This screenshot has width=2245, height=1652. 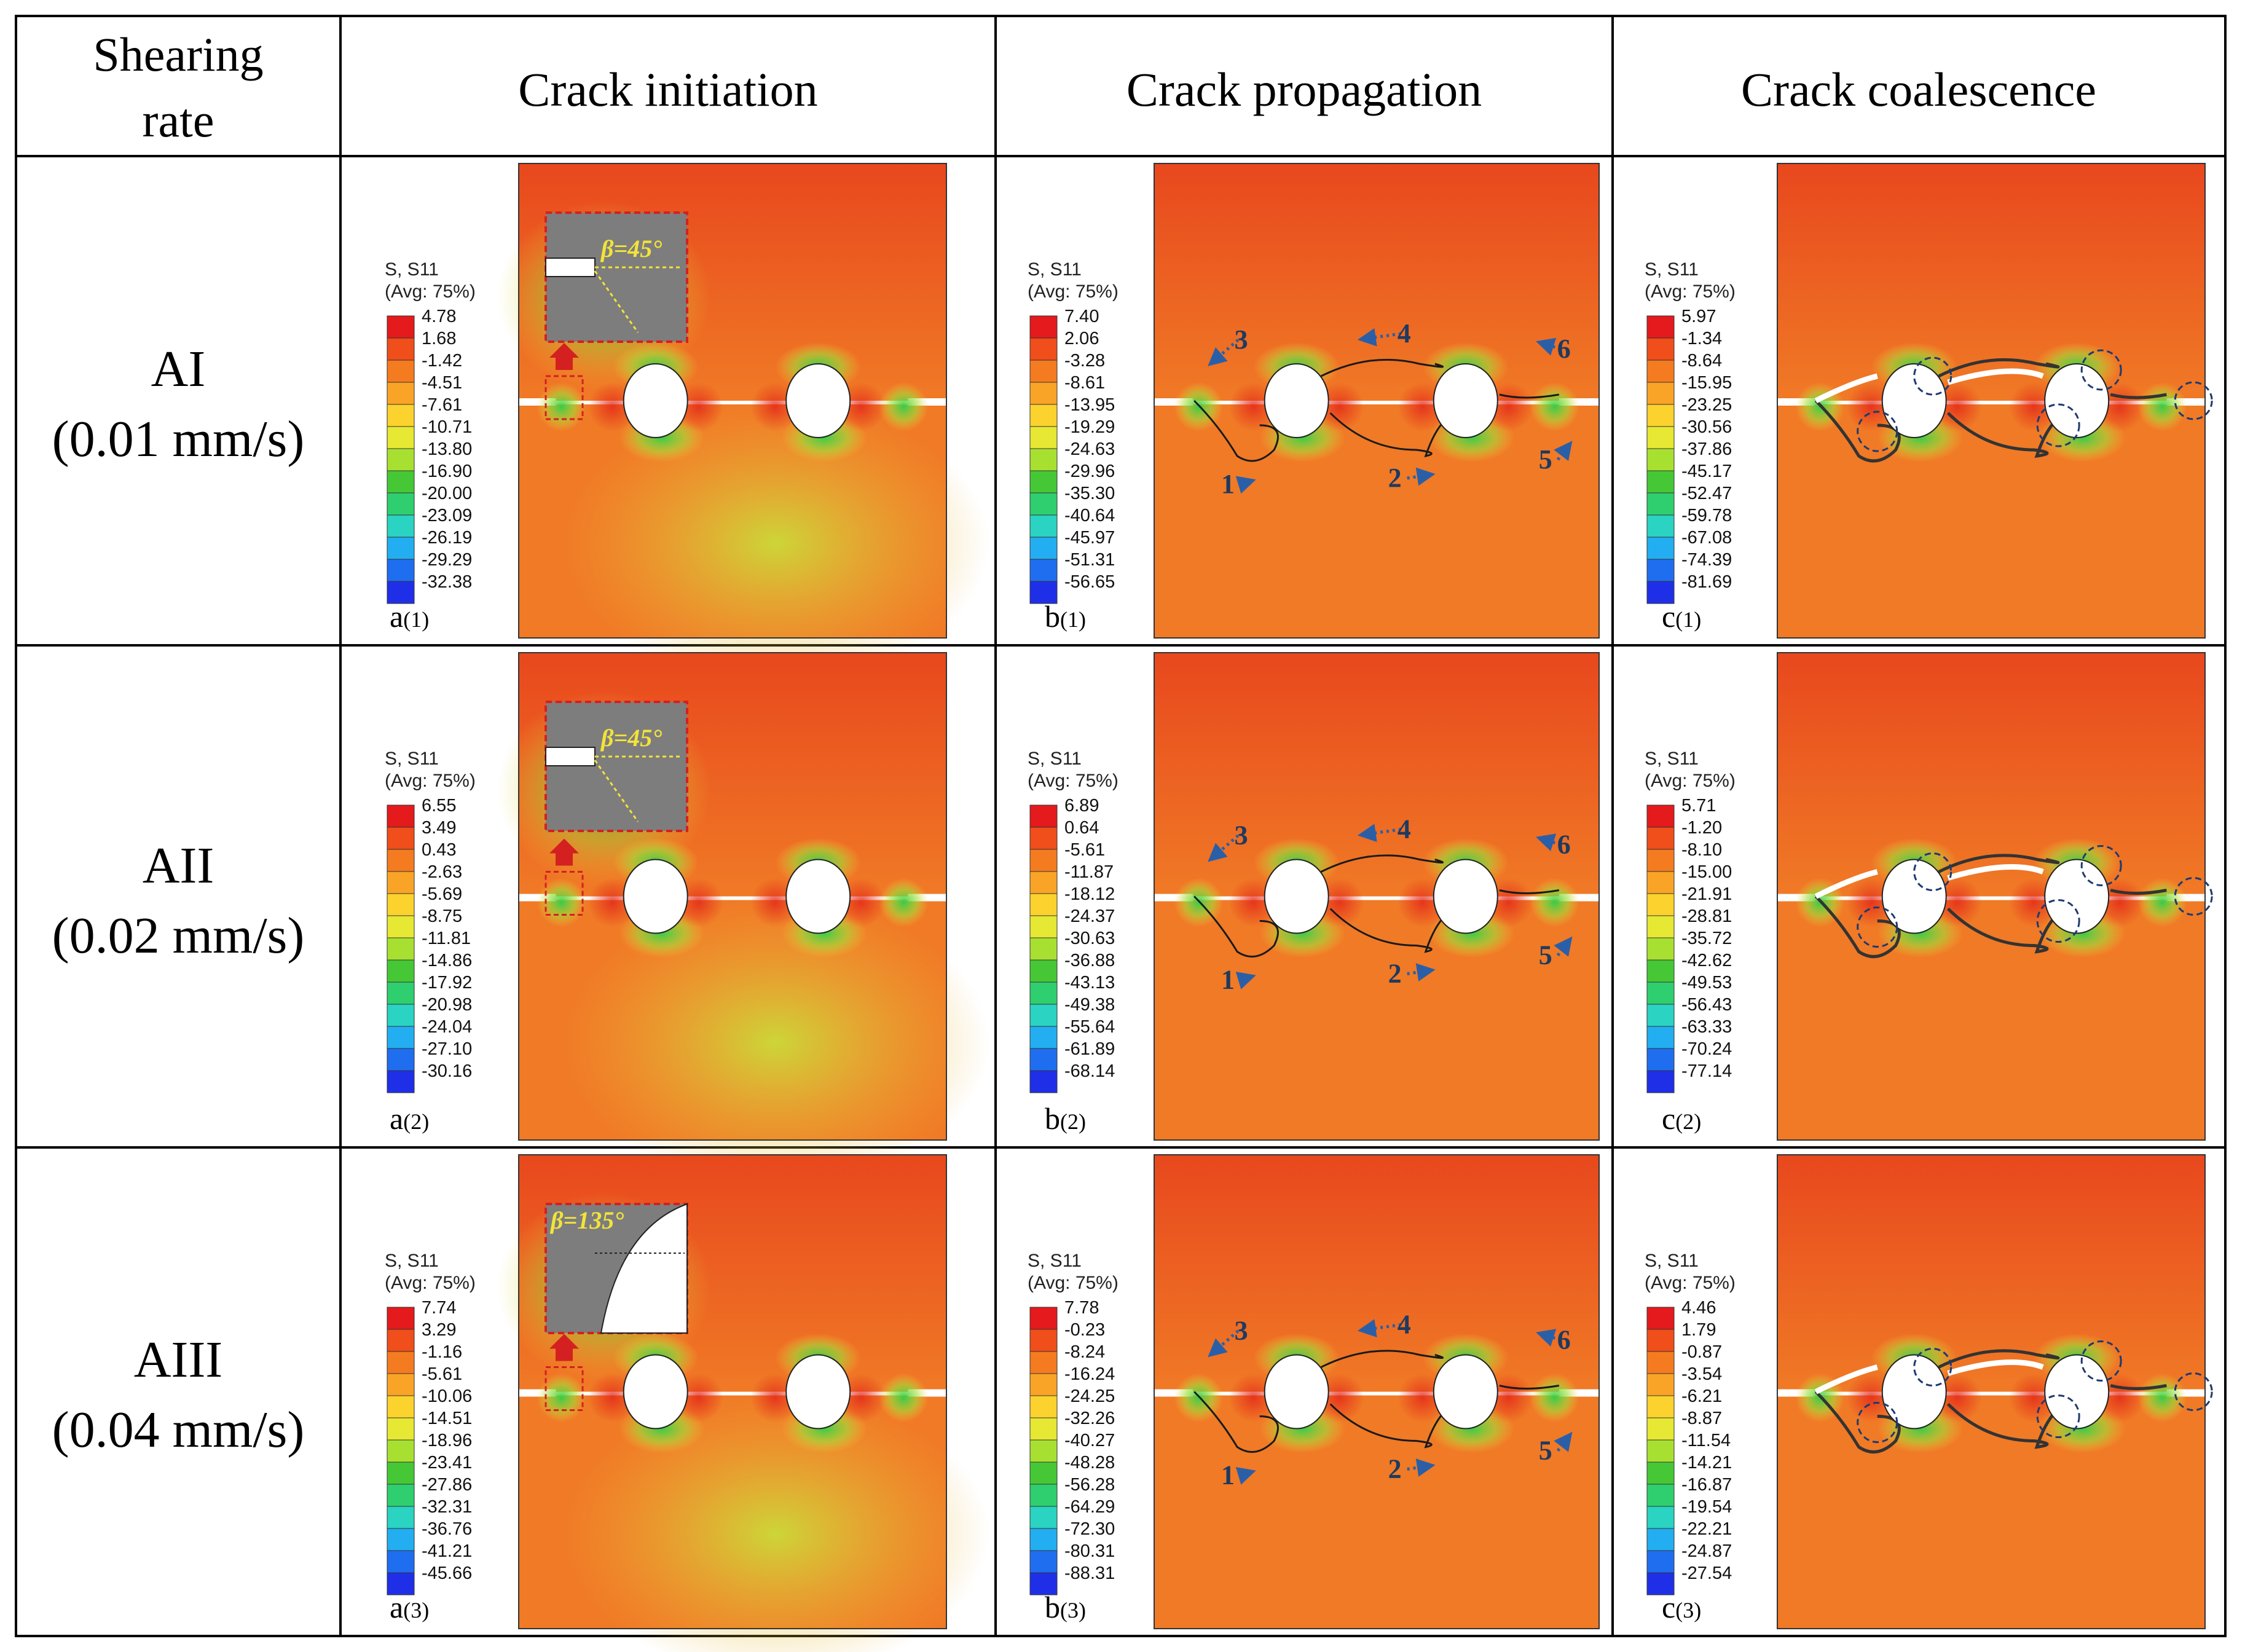 I want to click on legend-tick: 0.64, so click(x=1081, y=828).